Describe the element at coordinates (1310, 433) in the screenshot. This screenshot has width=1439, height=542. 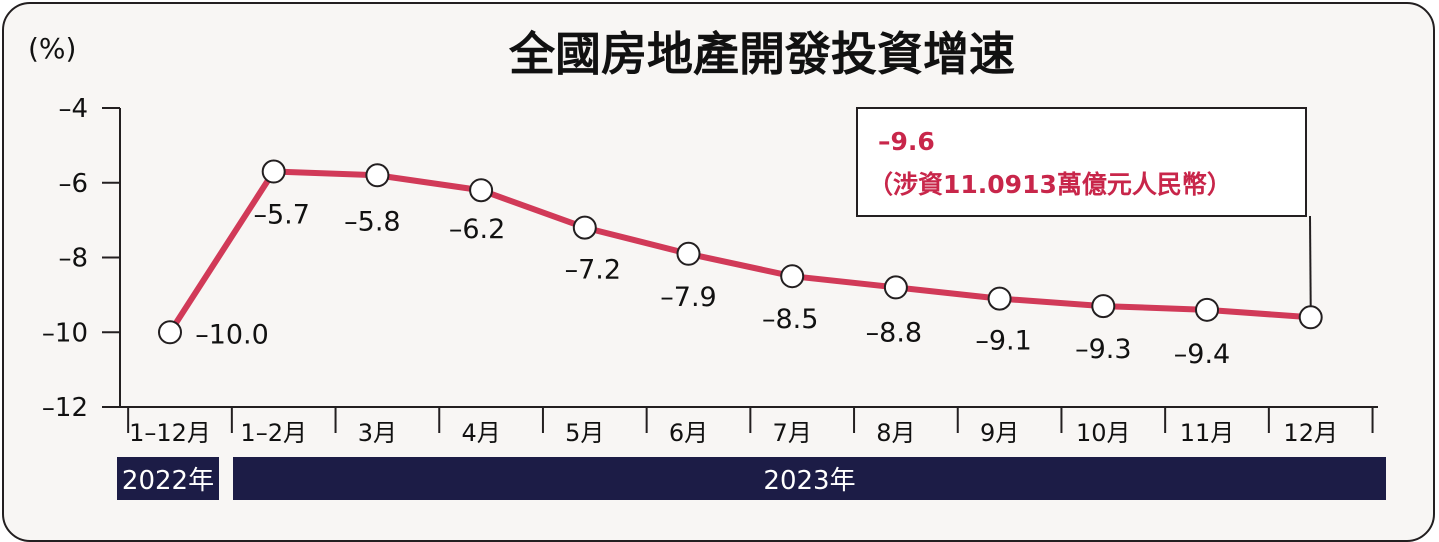
I see `x-tick-label: 12月` at that location.